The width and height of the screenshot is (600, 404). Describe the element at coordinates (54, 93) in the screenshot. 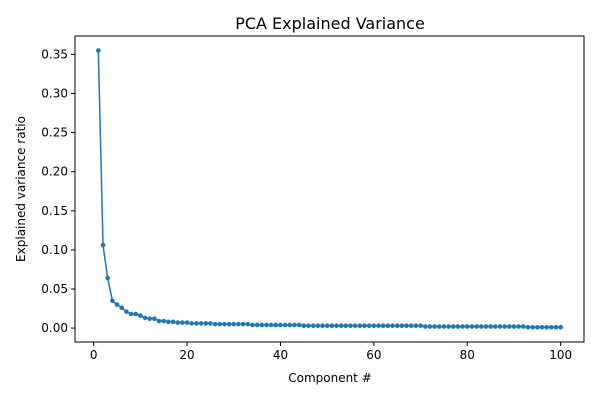

I see `y-tick-label: 0.30` at that location.